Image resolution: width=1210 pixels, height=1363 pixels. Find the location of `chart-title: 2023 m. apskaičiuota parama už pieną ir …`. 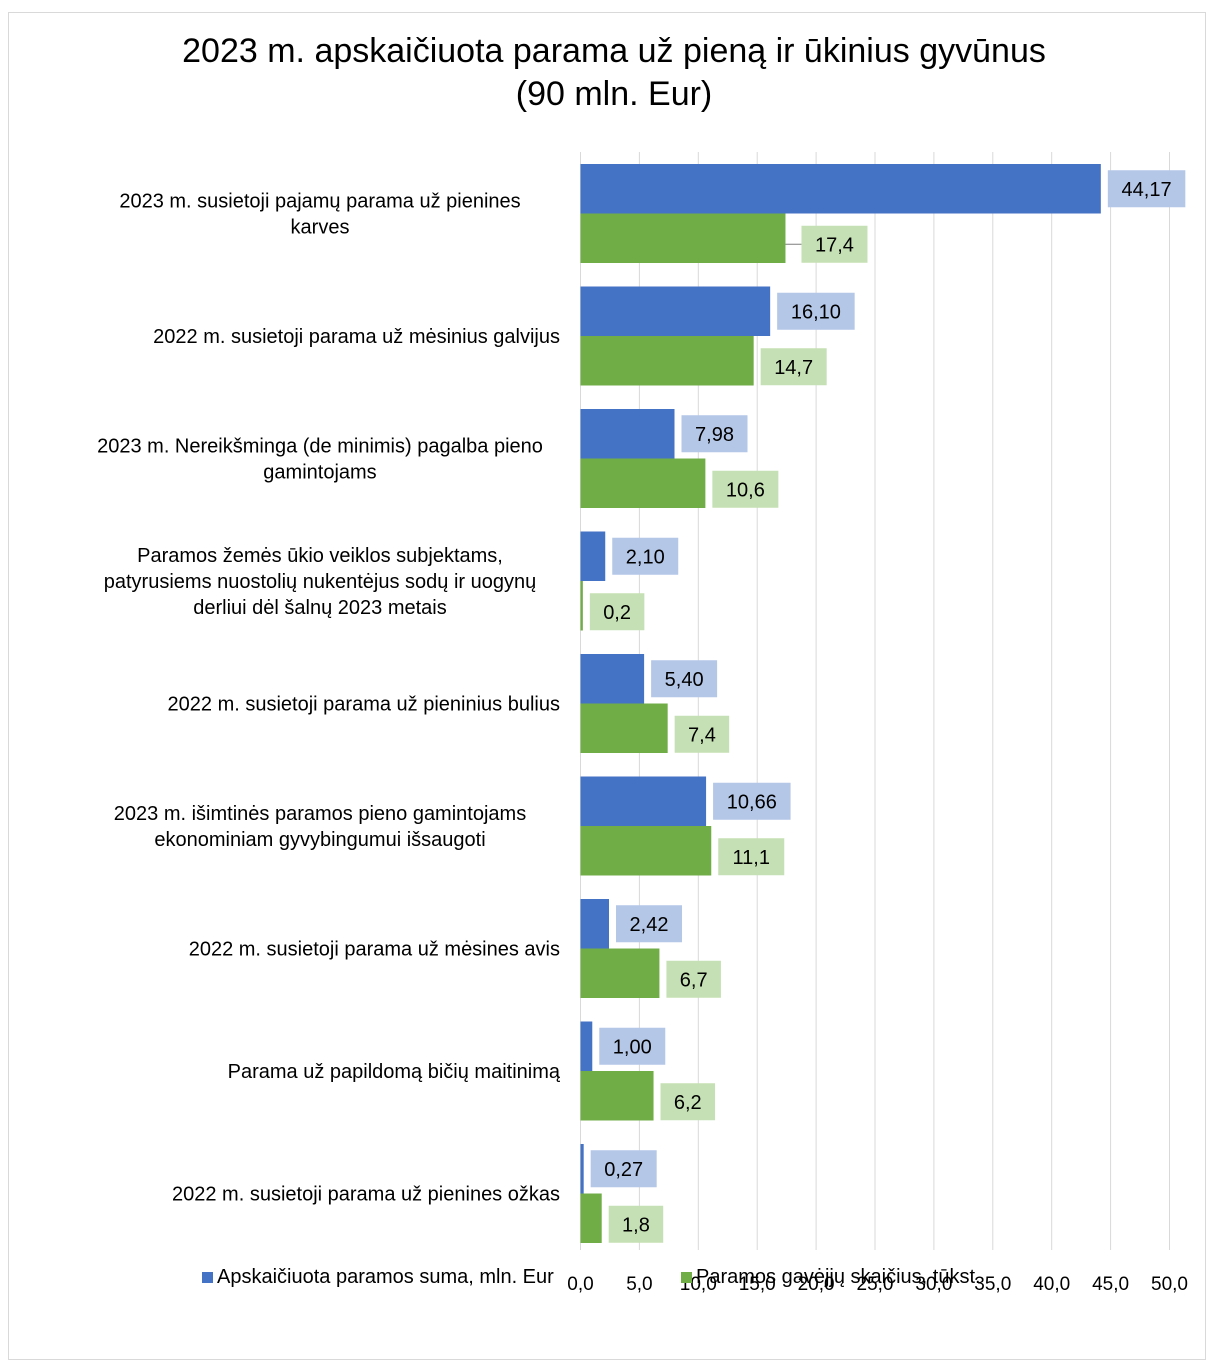

chart-title: 2023 m. apskaičiuota parama už pieną ir … is located at coordinates (614, 72).